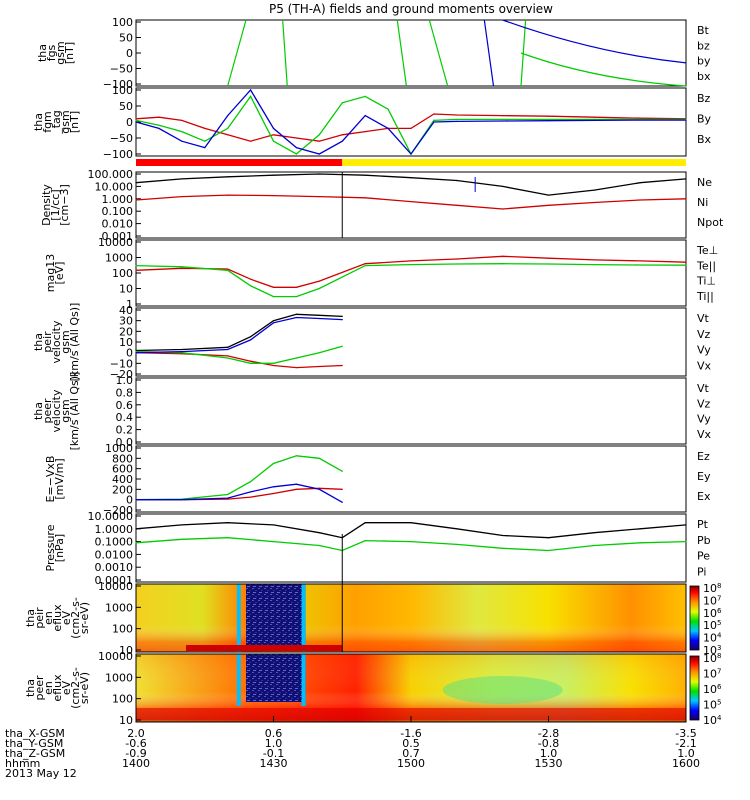 The image size is (750, 800). What do you see at coordinates (410, 125) in the screenshot?
I see `series-fgm-By` at bounding box center [410, 125].